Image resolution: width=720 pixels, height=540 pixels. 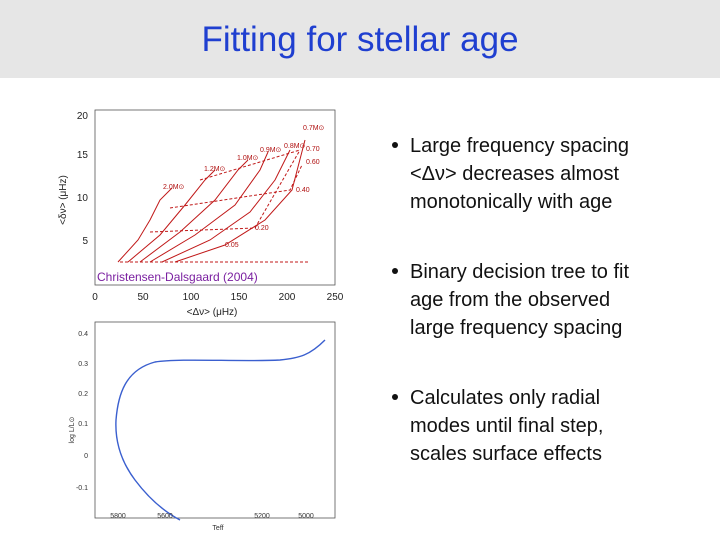 I want to click on y-tick-label: 0.2, so click(x=83, y=394).